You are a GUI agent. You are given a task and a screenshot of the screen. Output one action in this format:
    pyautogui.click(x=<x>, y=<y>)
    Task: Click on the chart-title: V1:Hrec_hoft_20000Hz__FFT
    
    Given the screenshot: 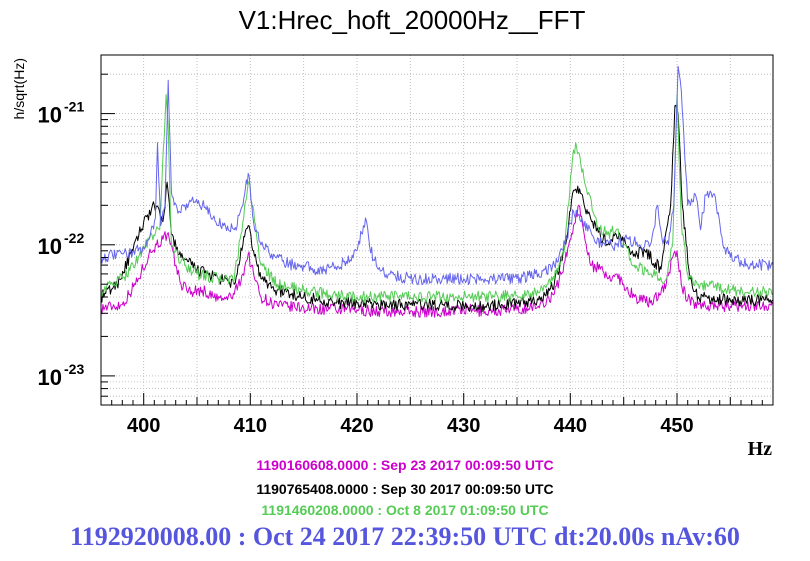 What is the action you would take?
    pyautogui.click(x=412, y=20)
    